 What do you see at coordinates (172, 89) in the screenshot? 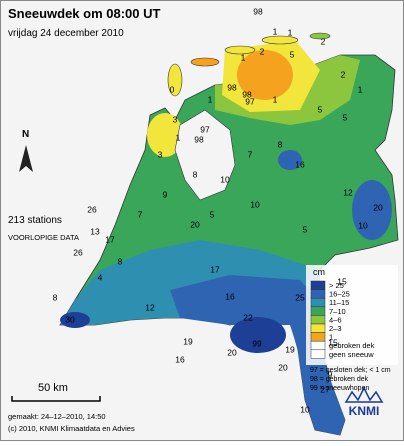
I see `station-value: 0` at bounding box center [172, 89].